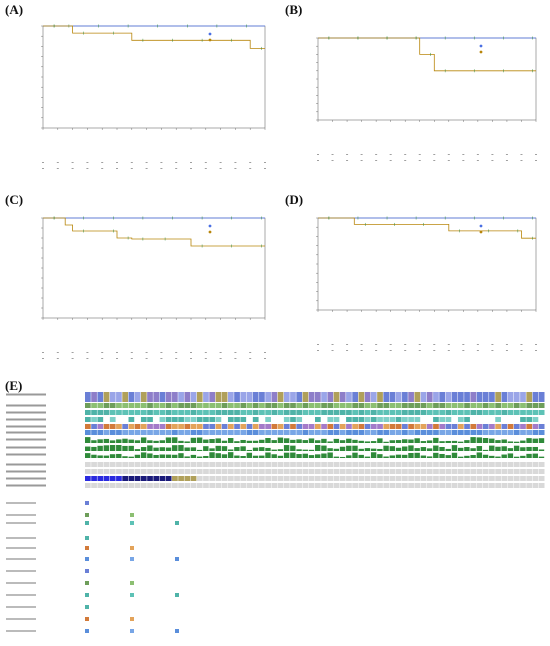  What do you see at coordinates (426, 98) in the screenshot?
I see `survival-chart-b` at bounding box center [426, 98].